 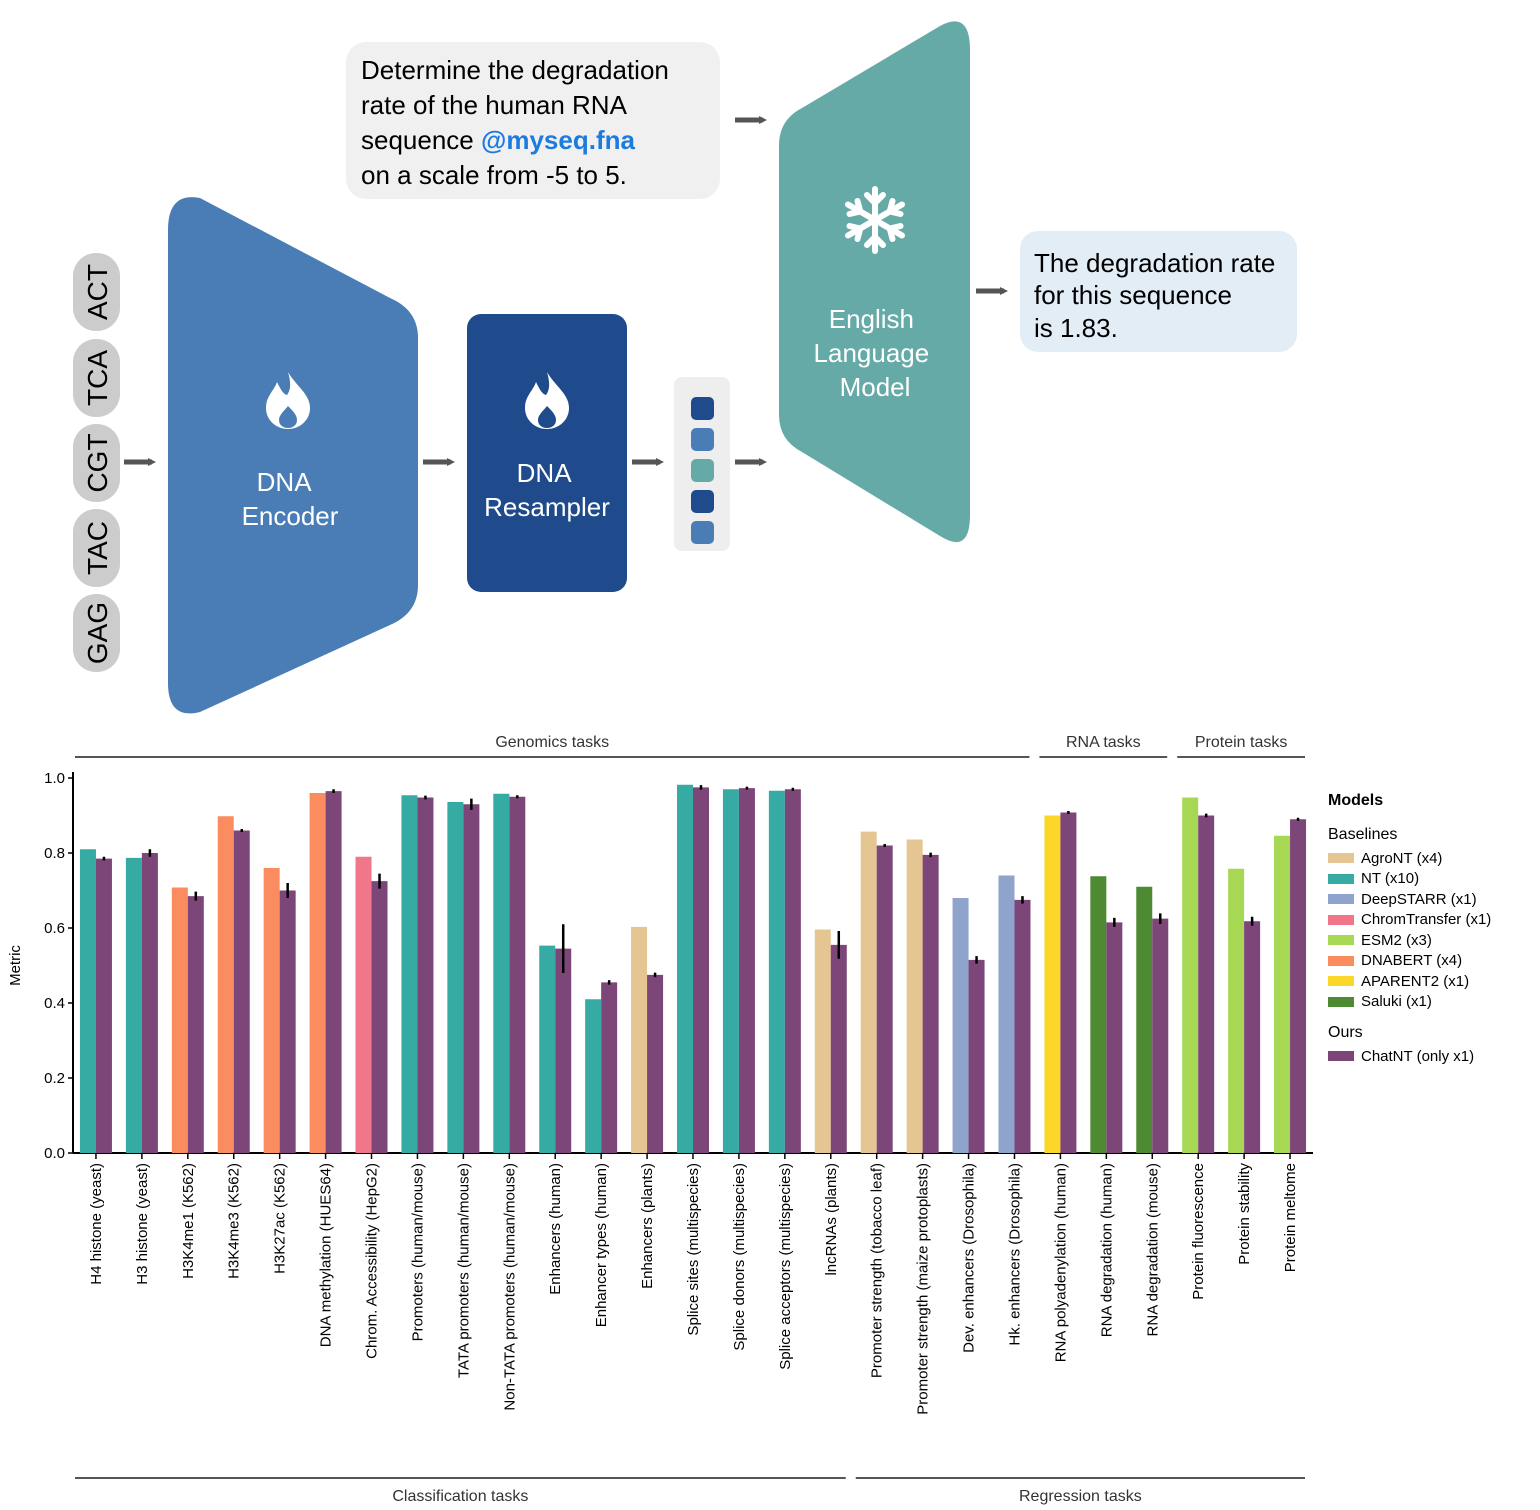 What do you see at coordinates (290, 499) in the screenshot?
I see `encoder-label: DNA Encoder` at bounding box center [290, 499].